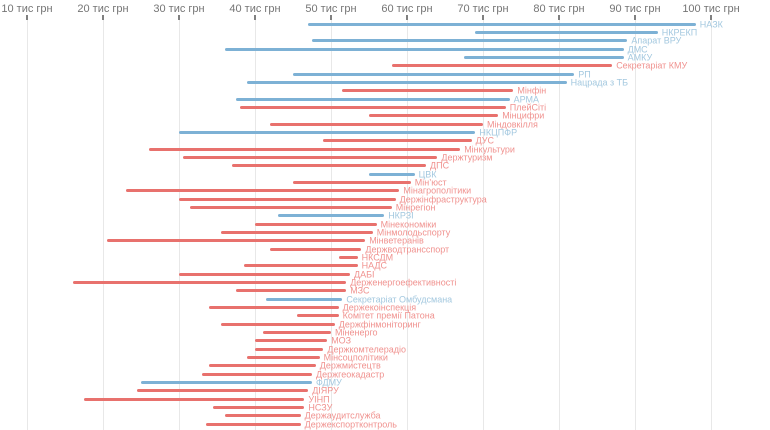 The height and width of the screenshot is (430, 770). I want to click on bar-label: МЗС, so click(360, 290).